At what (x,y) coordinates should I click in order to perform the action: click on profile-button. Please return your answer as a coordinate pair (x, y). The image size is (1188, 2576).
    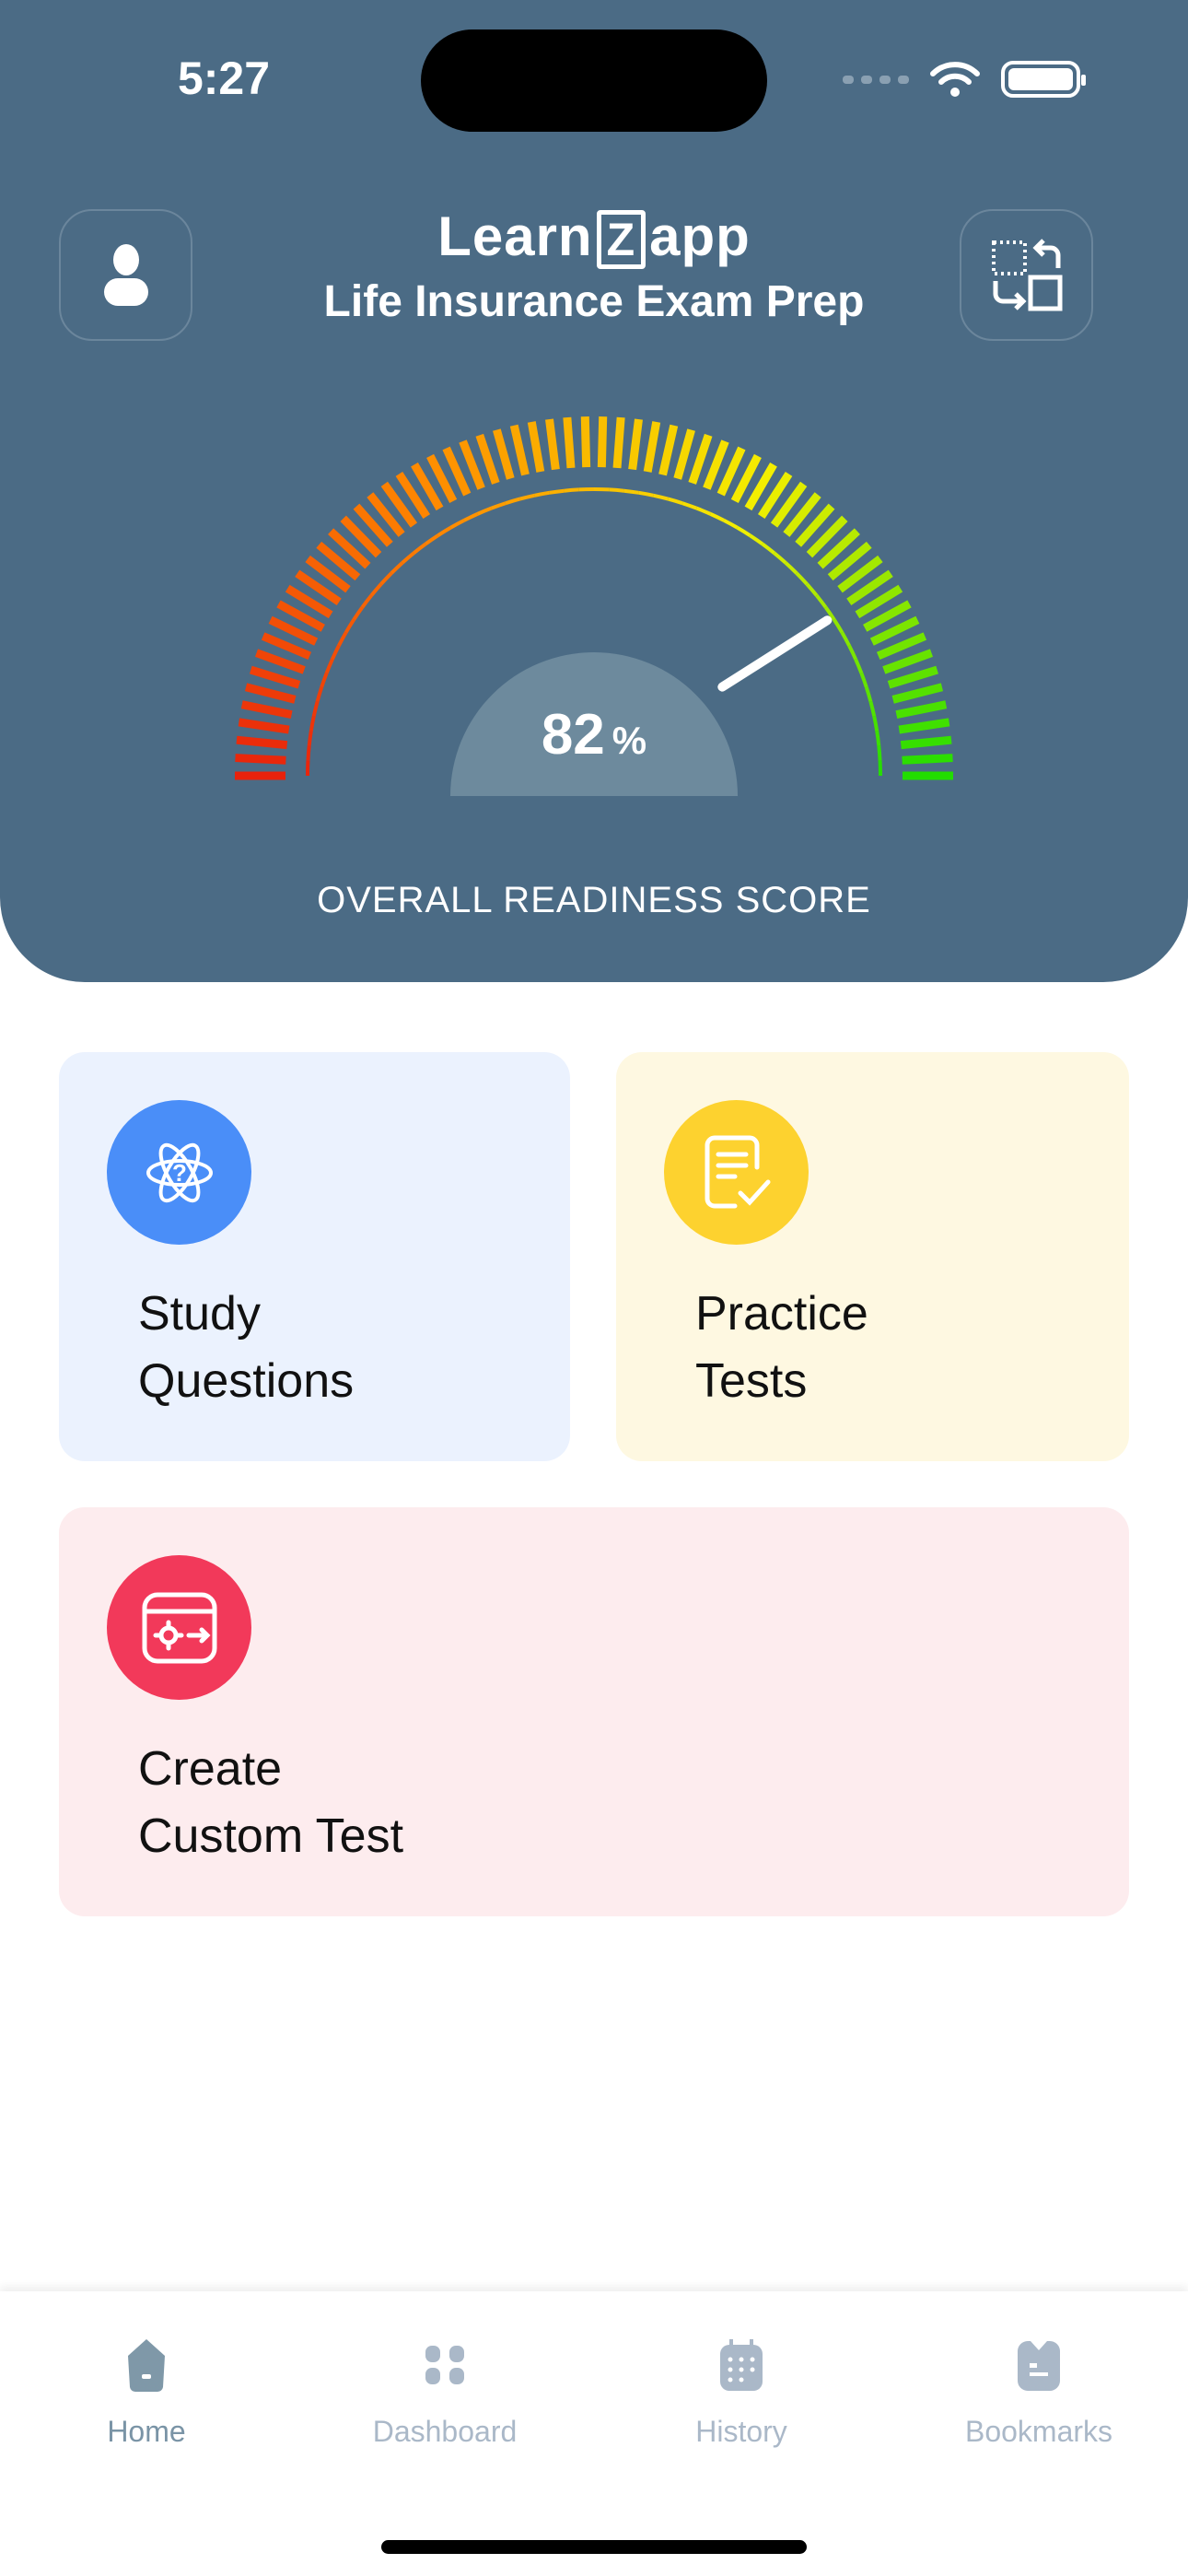
    Looking at the image, I should click on (125, 275).